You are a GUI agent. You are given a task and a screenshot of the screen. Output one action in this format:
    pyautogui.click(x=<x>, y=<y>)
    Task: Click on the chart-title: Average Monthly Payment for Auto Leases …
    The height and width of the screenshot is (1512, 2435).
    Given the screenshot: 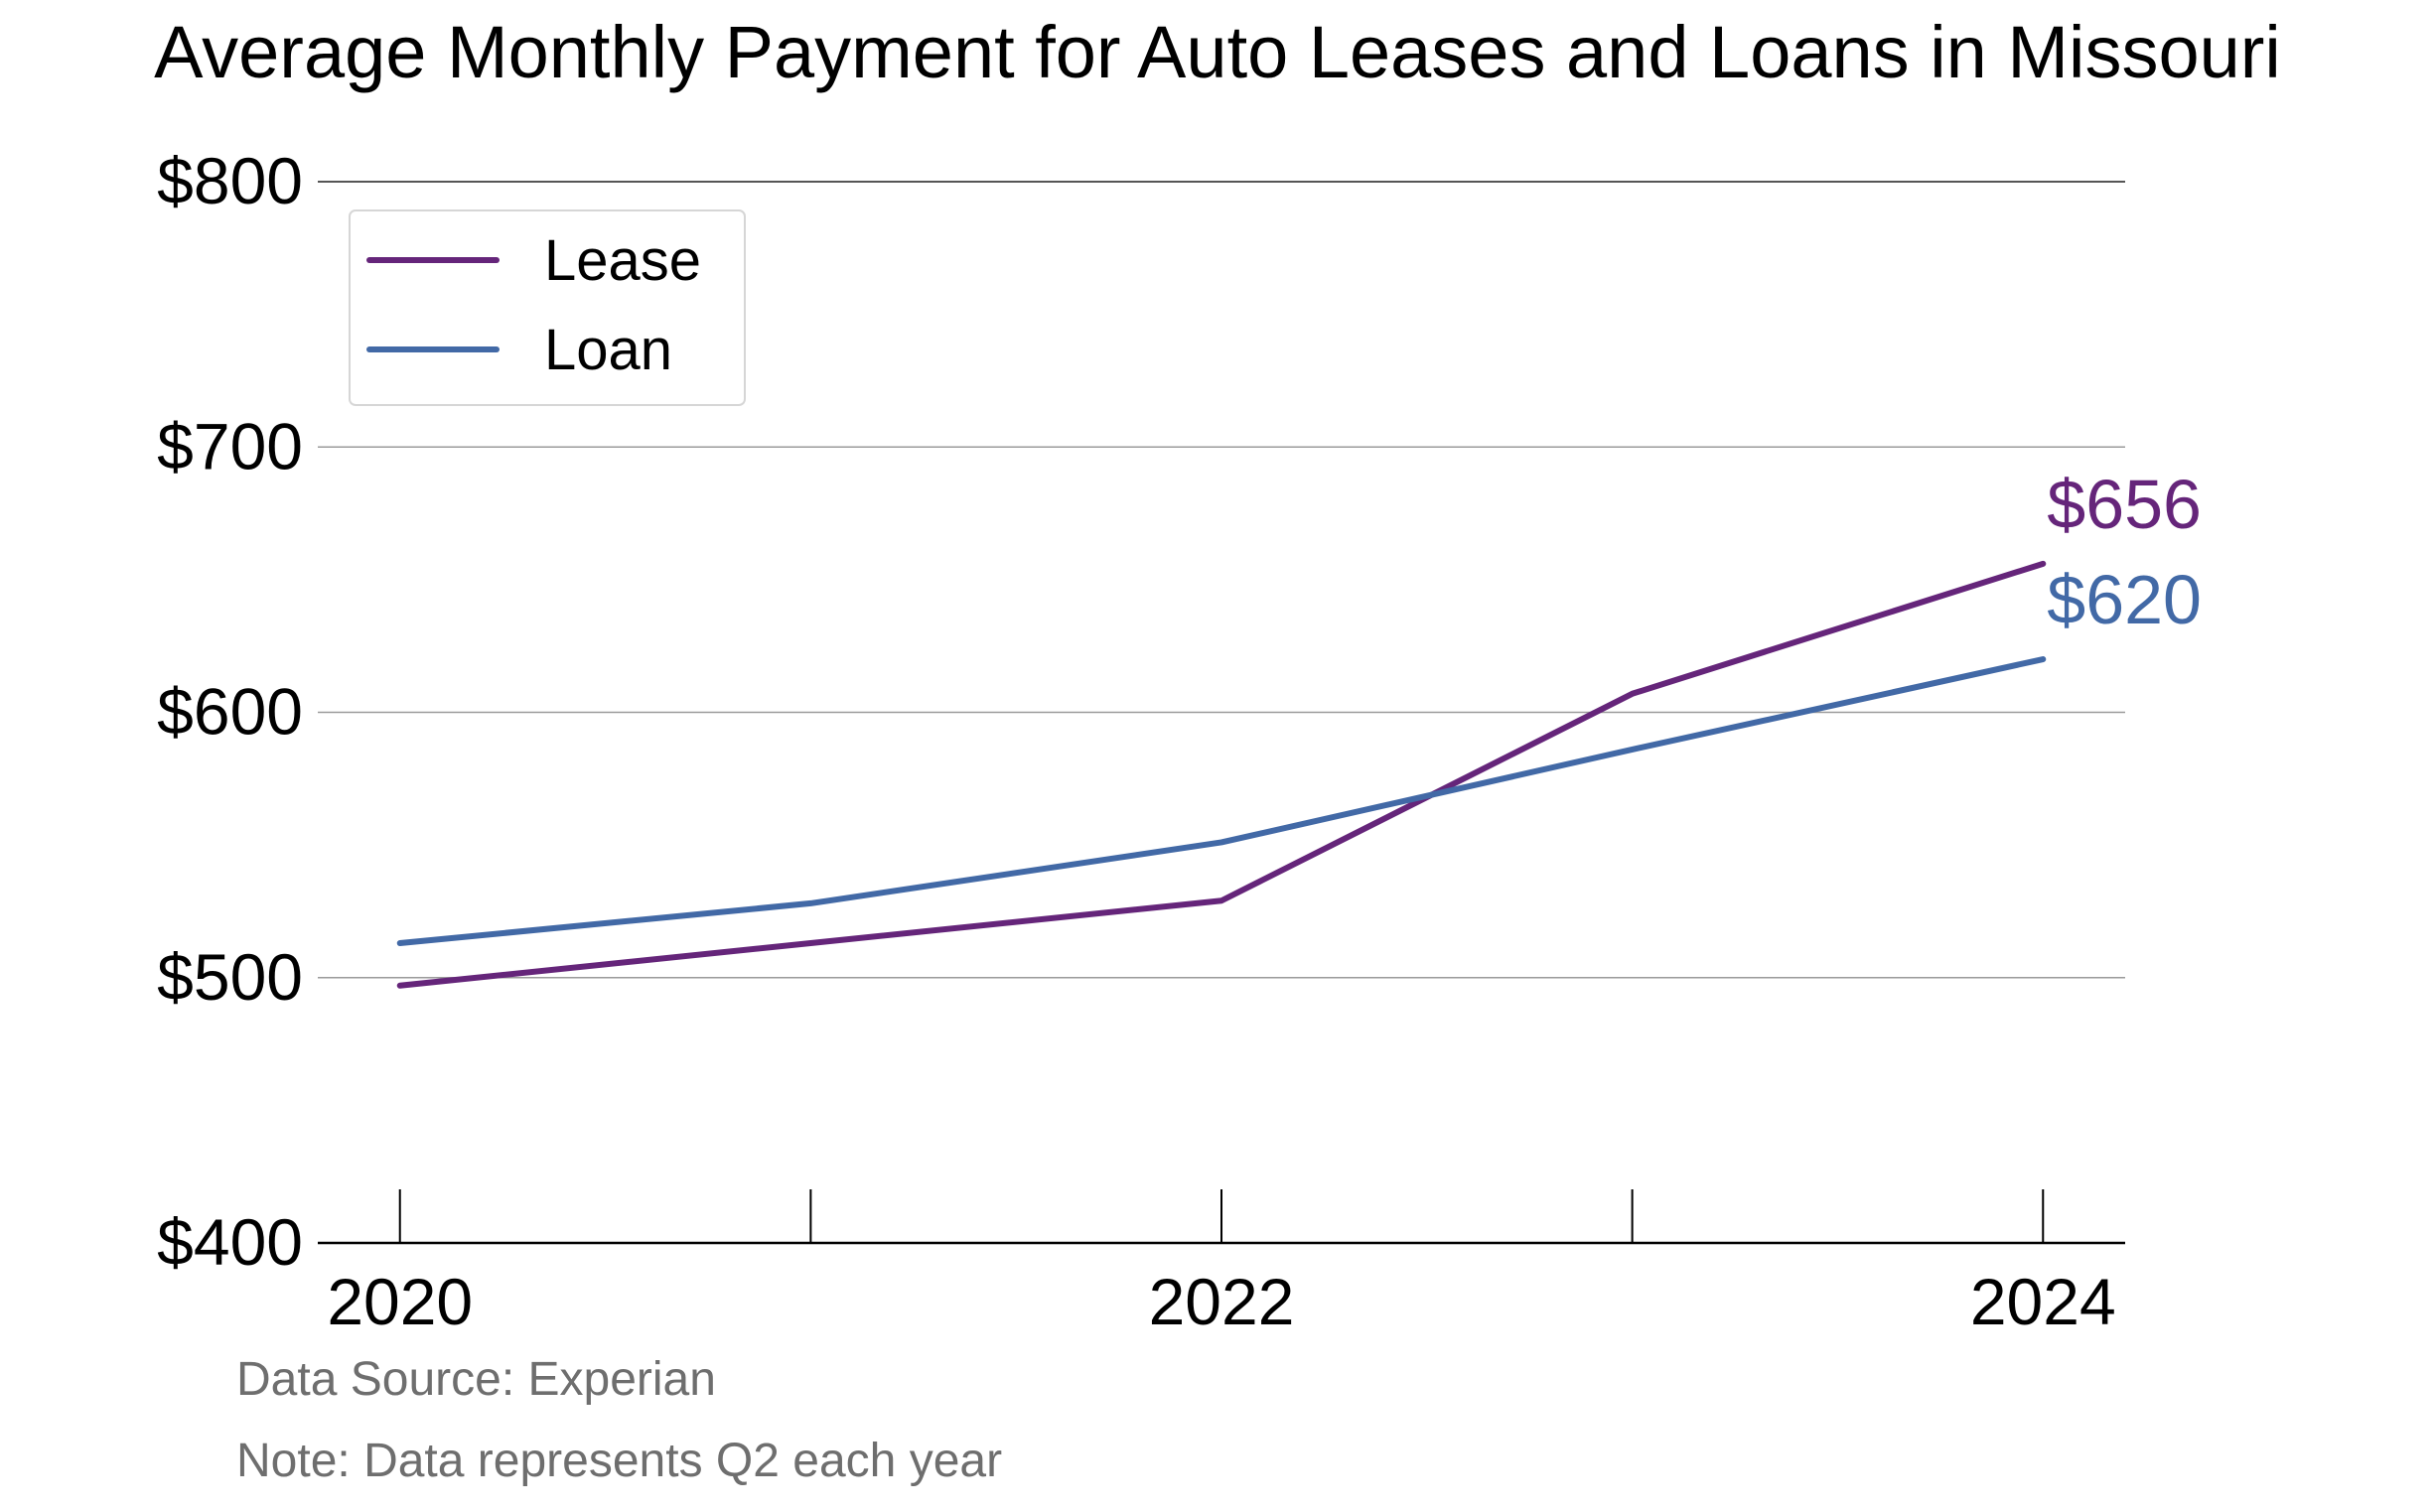 What is the action you would take?
    pyautogui.click(x=1217, y=52)
    